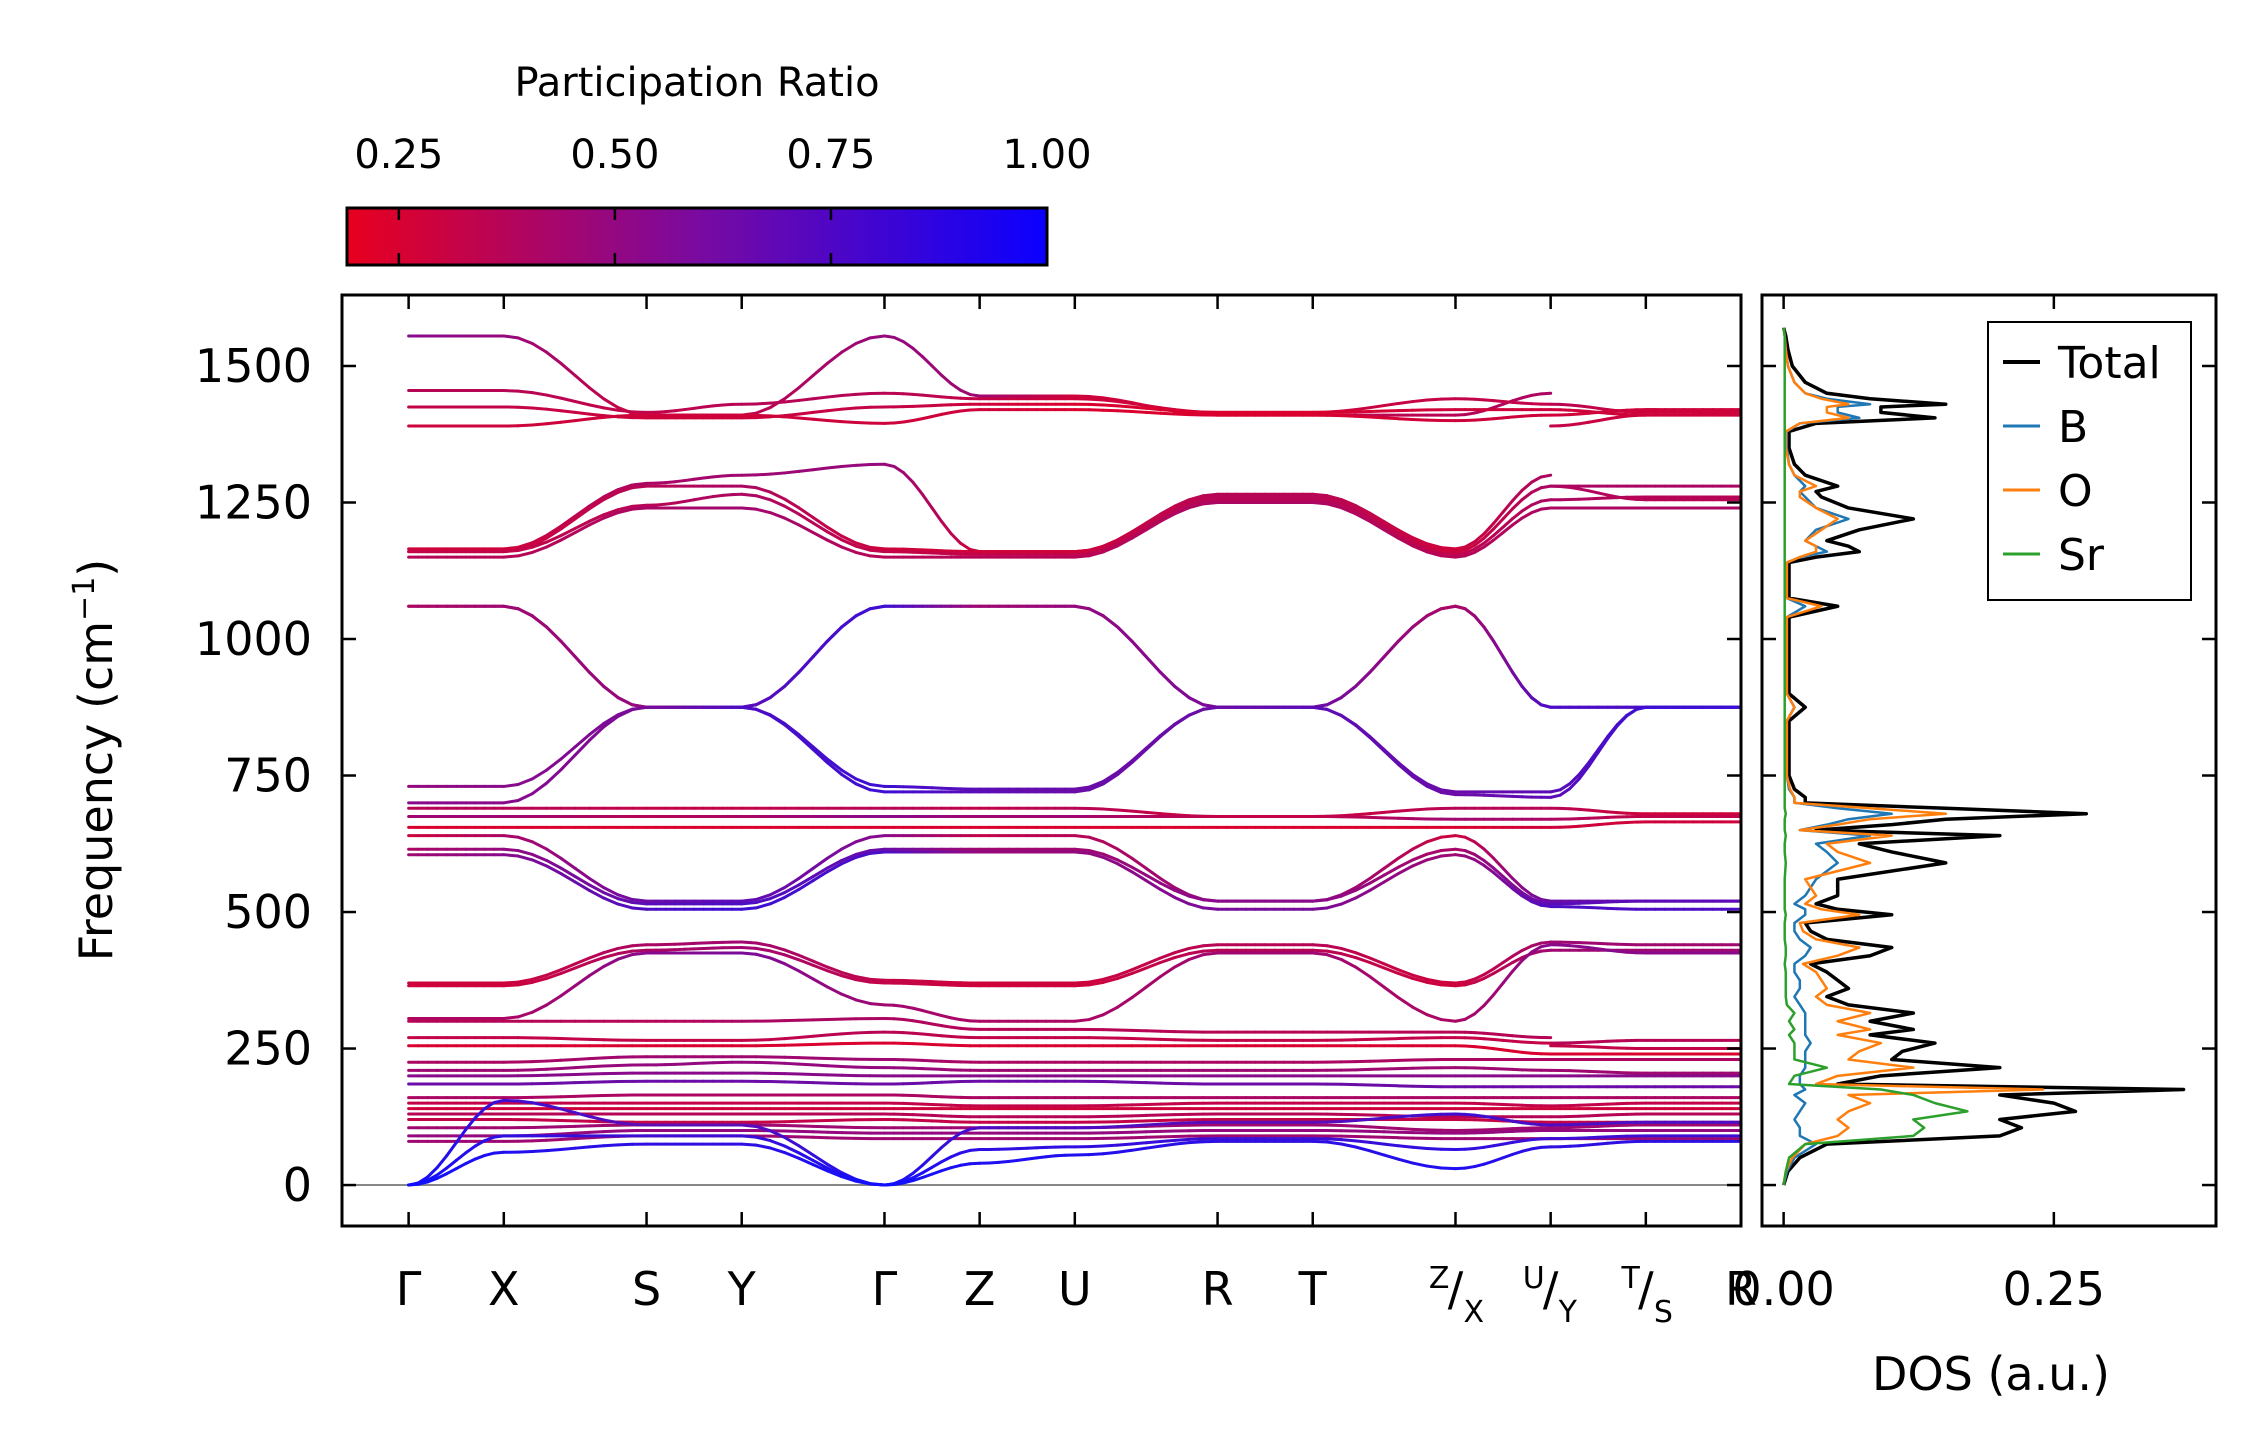 The width and height of the screenshot is (2259, 1455). What do you see at coordinates (849, 1033) in the screenshot?
I see `band-22-segment` at bounding box center [849, 1033].